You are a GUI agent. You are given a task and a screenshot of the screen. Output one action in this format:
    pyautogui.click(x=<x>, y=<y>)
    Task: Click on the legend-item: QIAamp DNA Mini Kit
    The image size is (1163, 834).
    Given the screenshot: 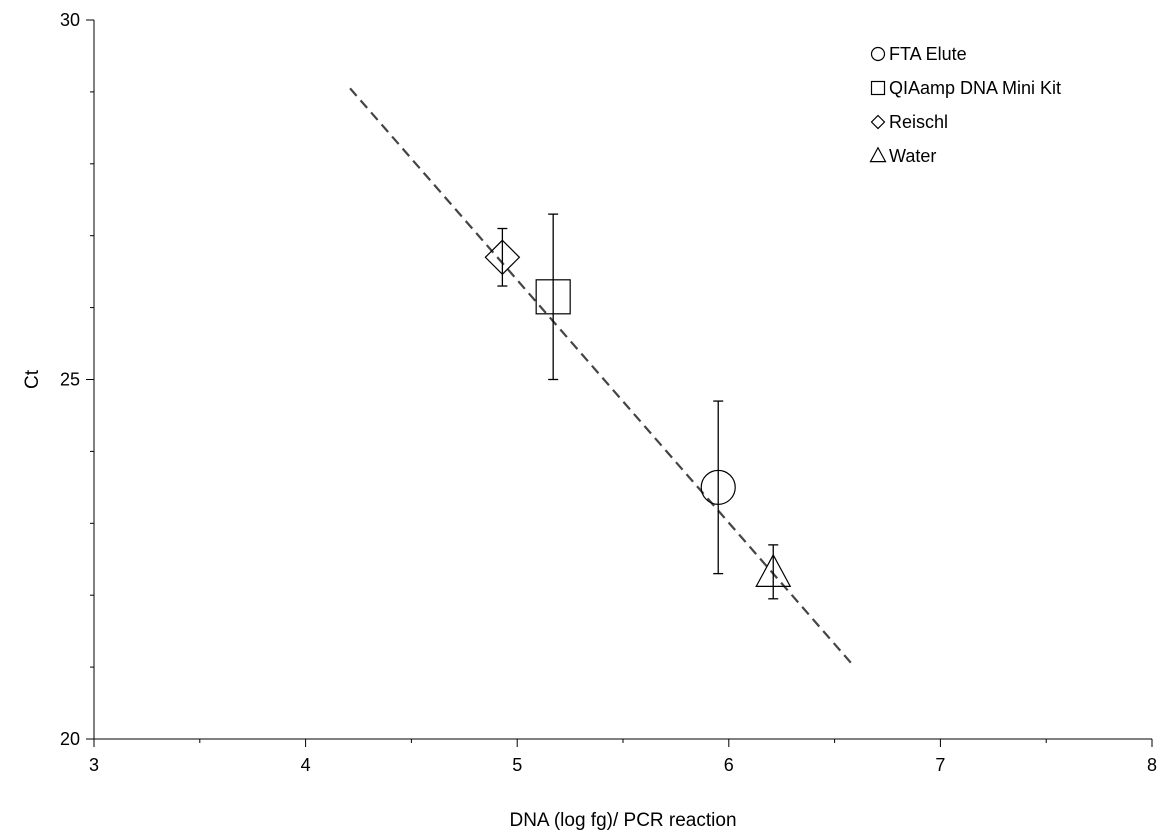 What is the action you would take?
    pyautogui.click(x=965, y=88)
    